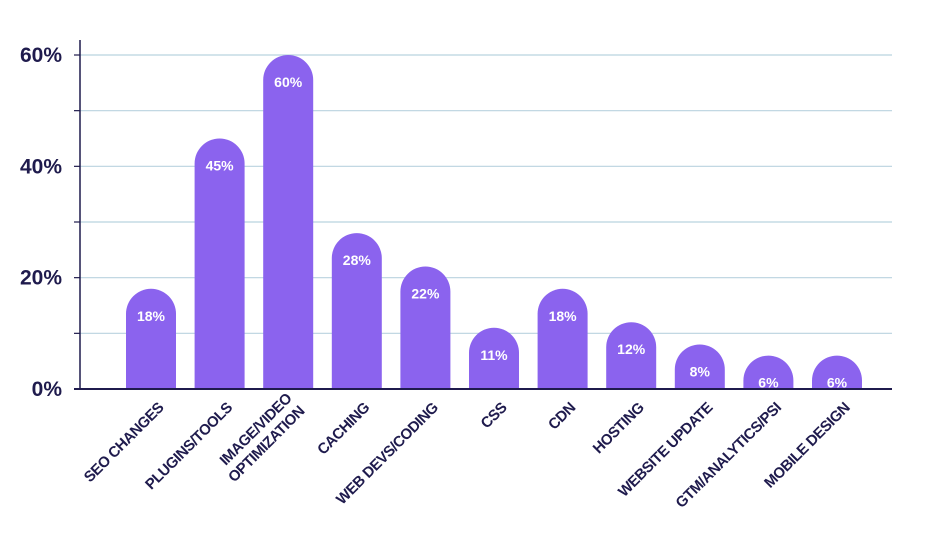  Describe the element at coordinates (494, 355) in the screenshot. I see `data-label: 11%` at that location.